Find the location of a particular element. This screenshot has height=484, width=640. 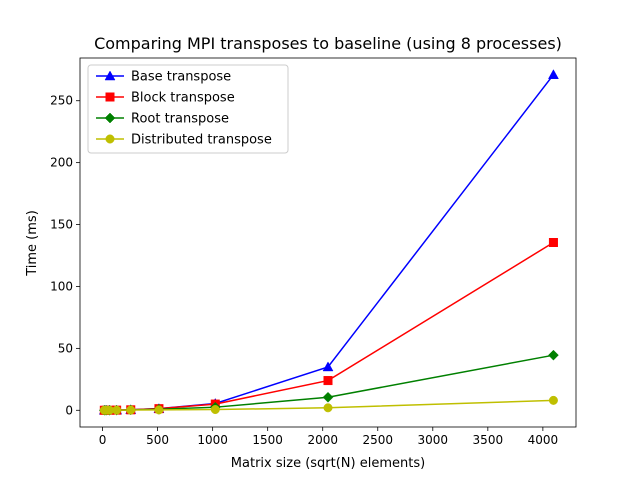

legend-item: Block transpose is located at coordinates (165, 98).